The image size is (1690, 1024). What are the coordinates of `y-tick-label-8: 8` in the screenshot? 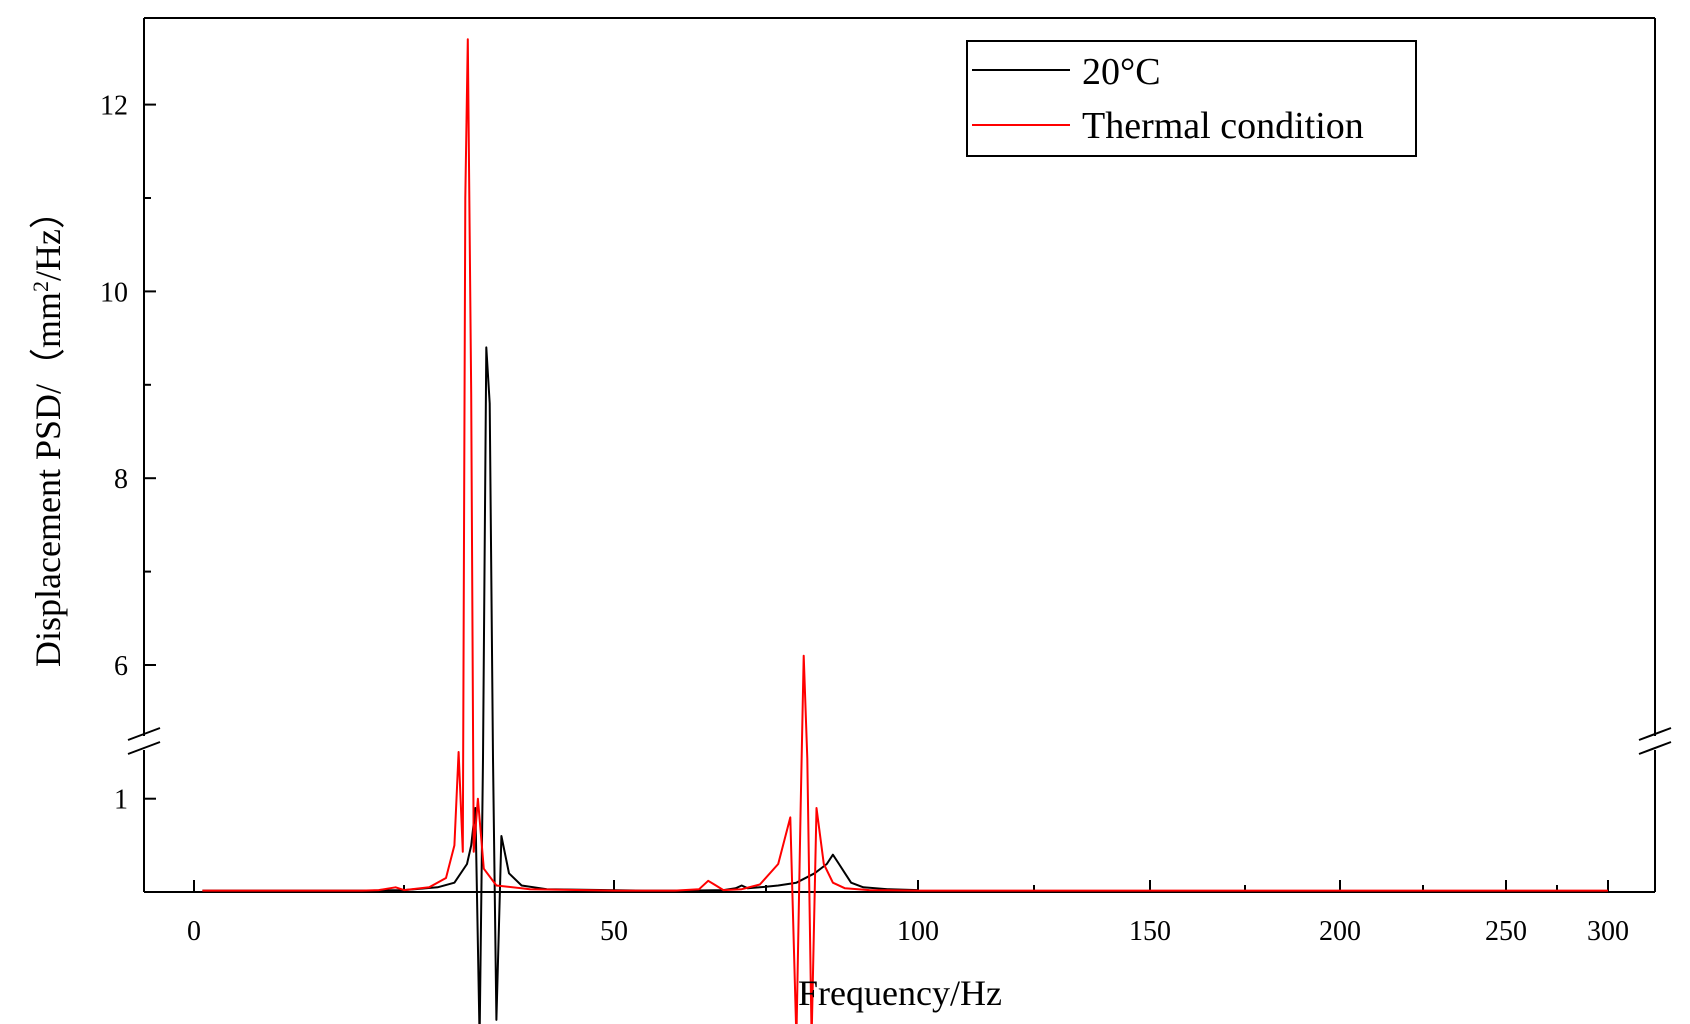 It's located at (121, 479).